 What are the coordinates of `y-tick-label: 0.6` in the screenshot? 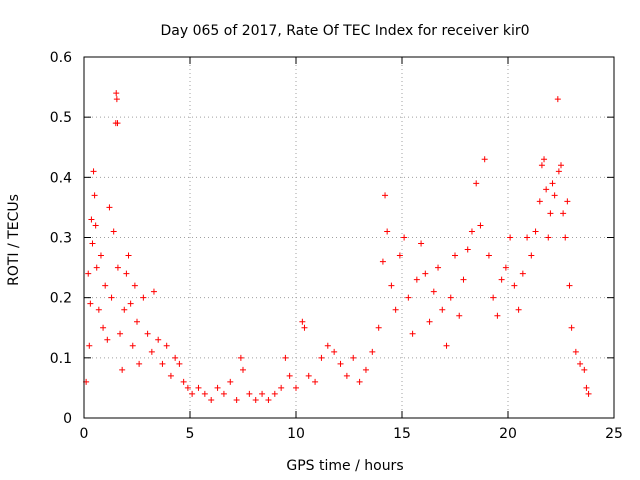 It's located at (61, 58).